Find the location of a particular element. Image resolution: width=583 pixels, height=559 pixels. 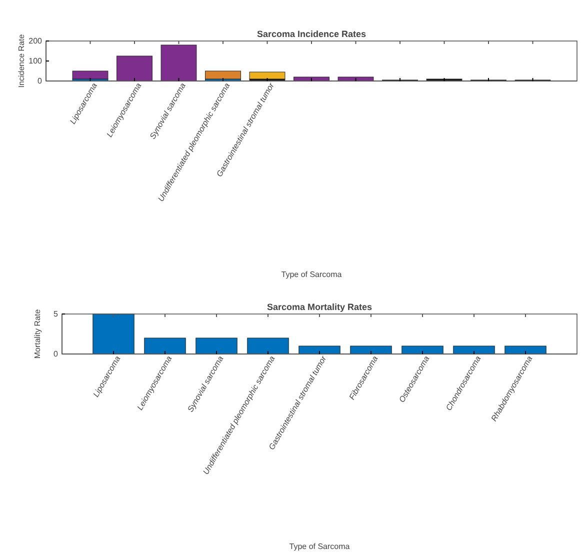

chart-title: Sarcoma Mortality Rates is located at coordinates (319, 307).